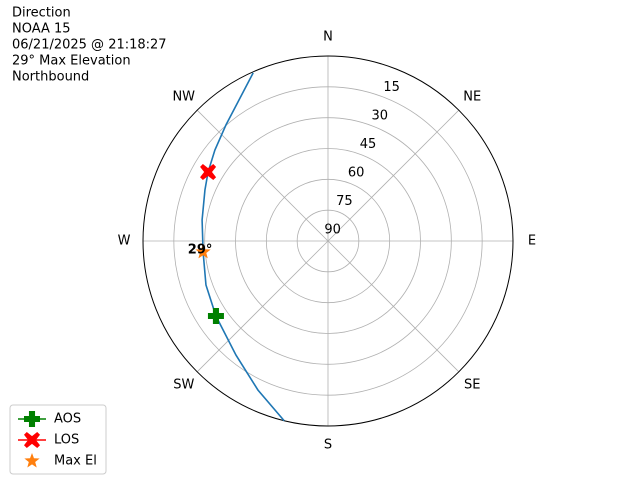 The height and width of the screenshot is (480, 640). I want to click on r-tick-label: 45, so click(368, 144).